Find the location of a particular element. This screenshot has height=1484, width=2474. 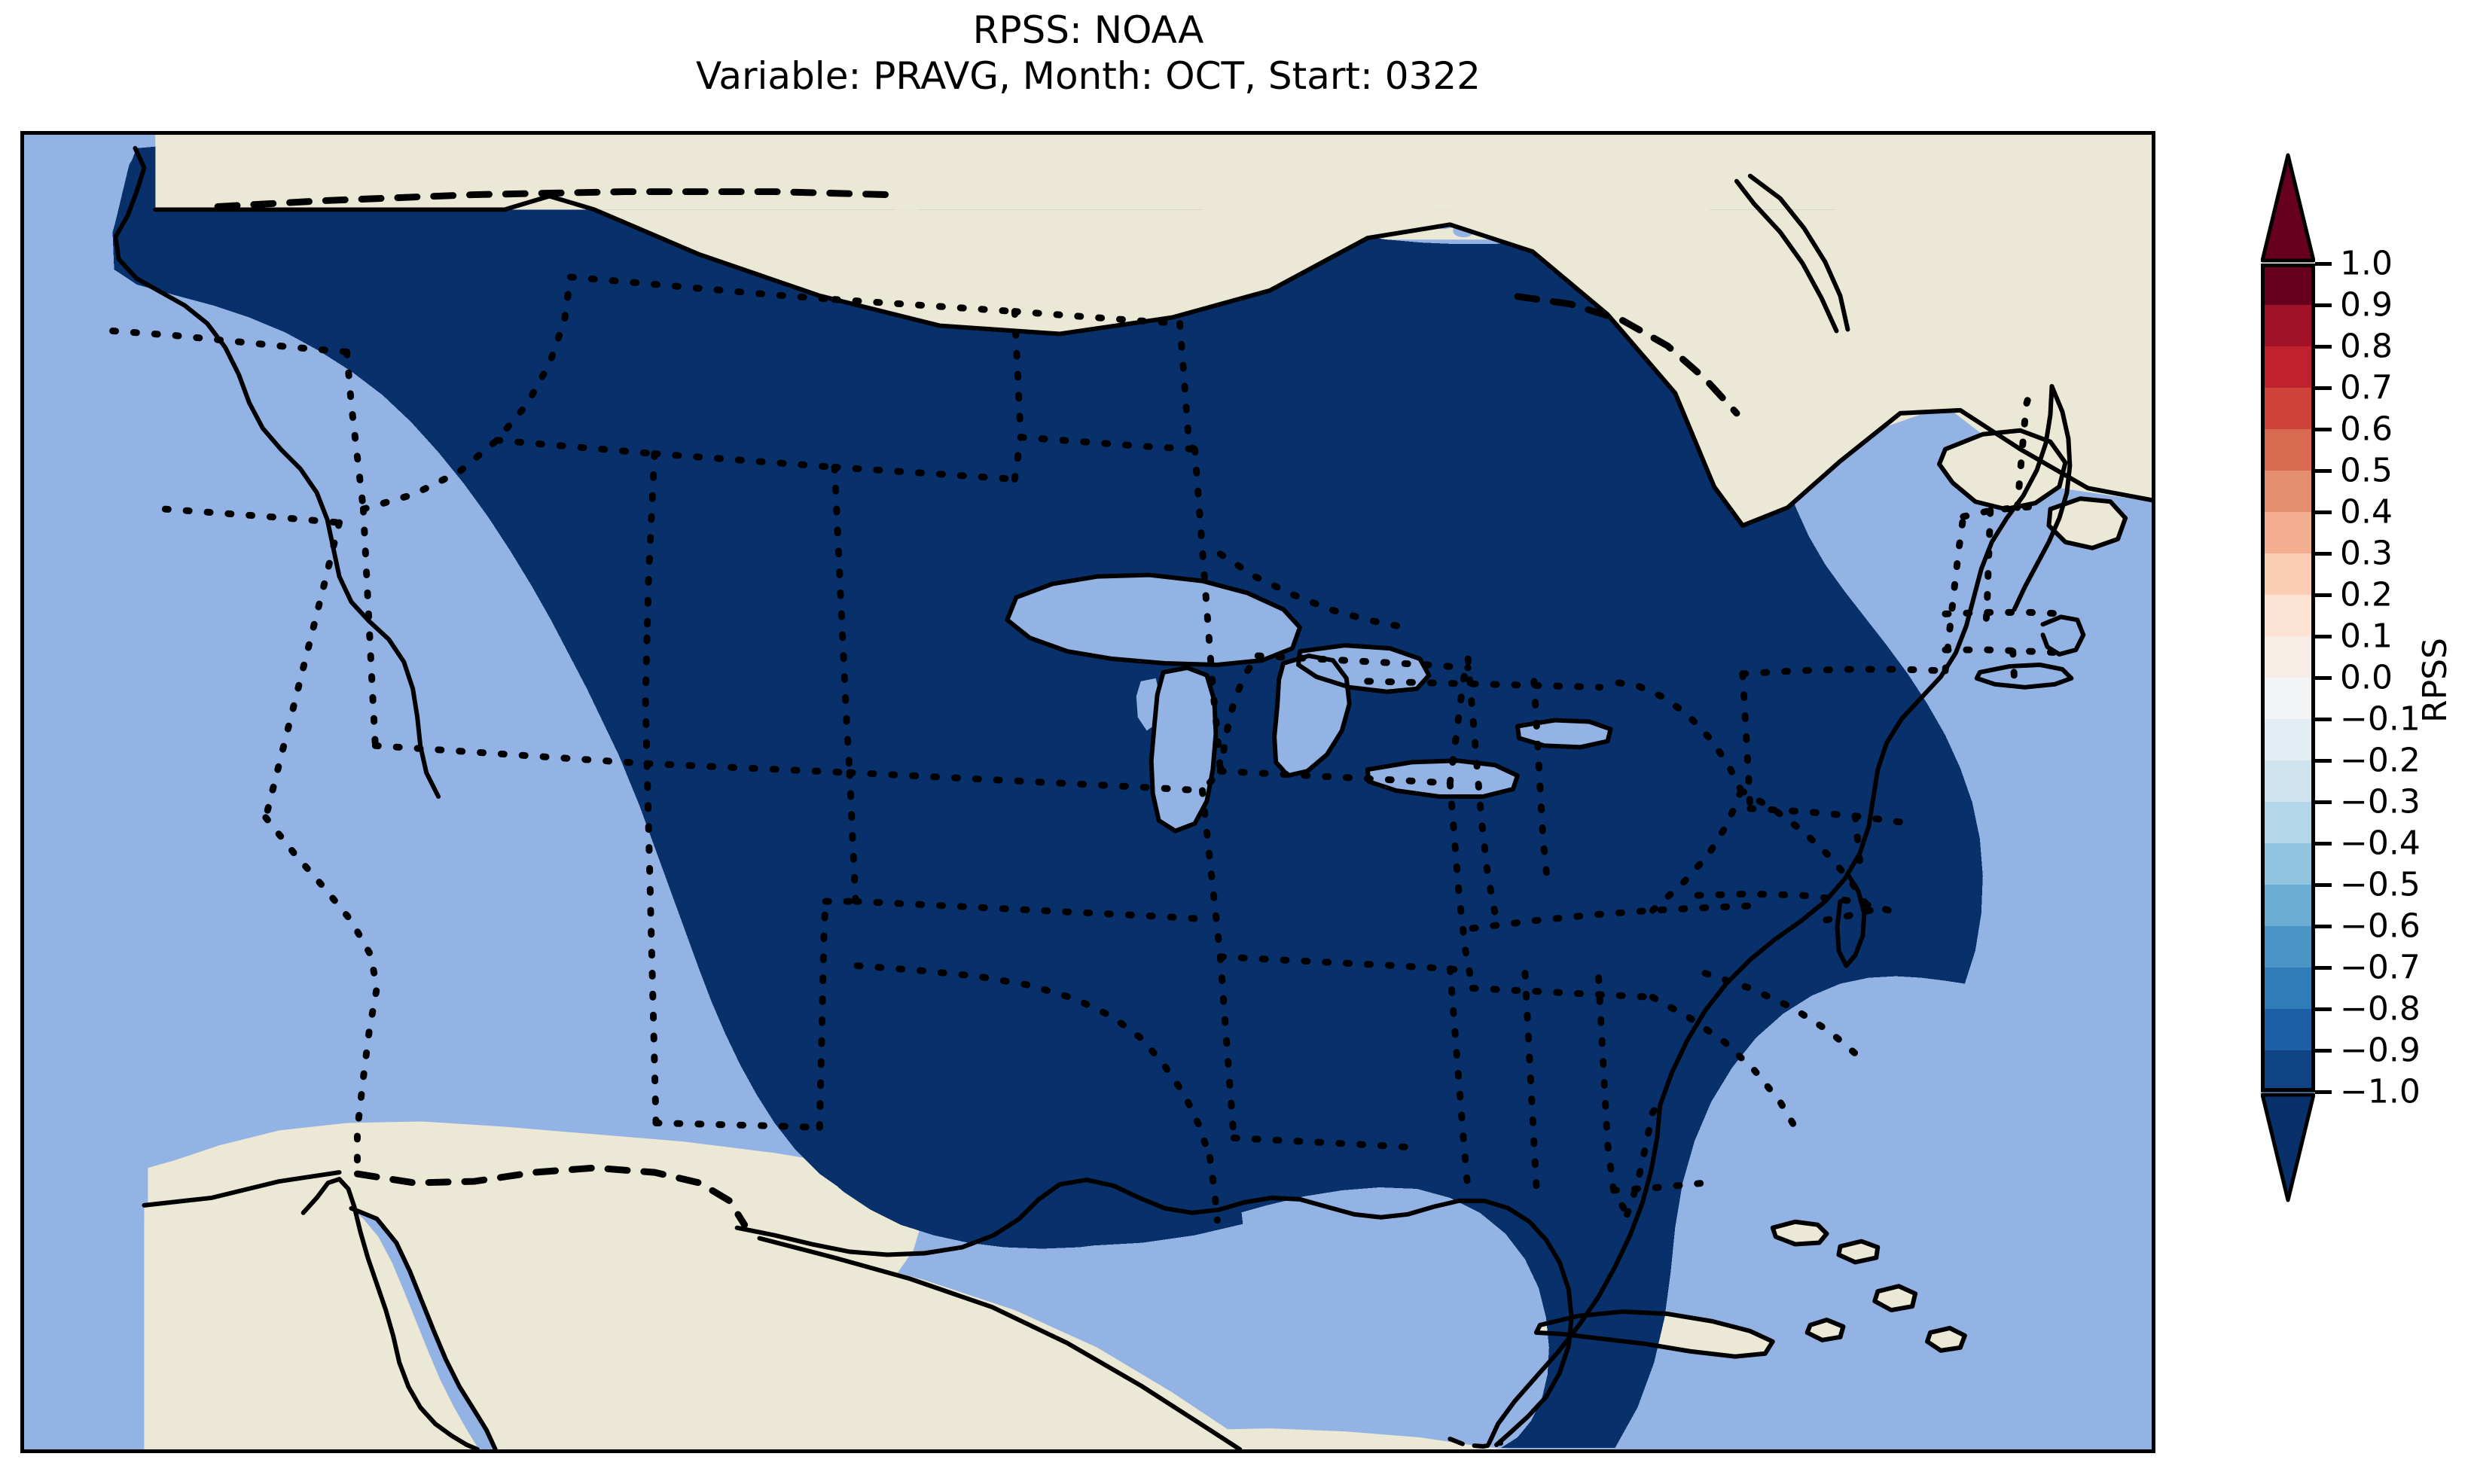

colorbar-tick-label: 0.3 is located at coordinates (2366, 553).